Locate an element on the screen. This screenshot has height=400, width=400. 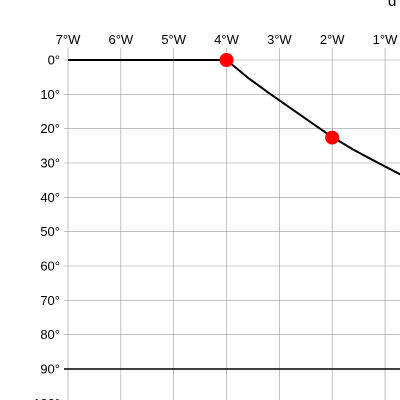
y-tick-label-6: 60° is located at coordinates (50, 266).